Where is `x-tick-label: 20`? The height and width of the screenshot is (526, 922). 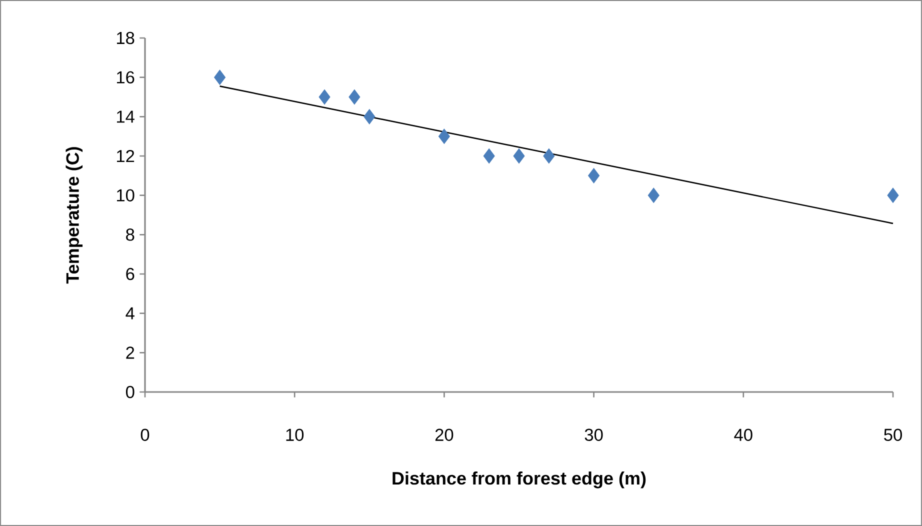 x-tick-label: 20 is located at coordinates (444, 434).